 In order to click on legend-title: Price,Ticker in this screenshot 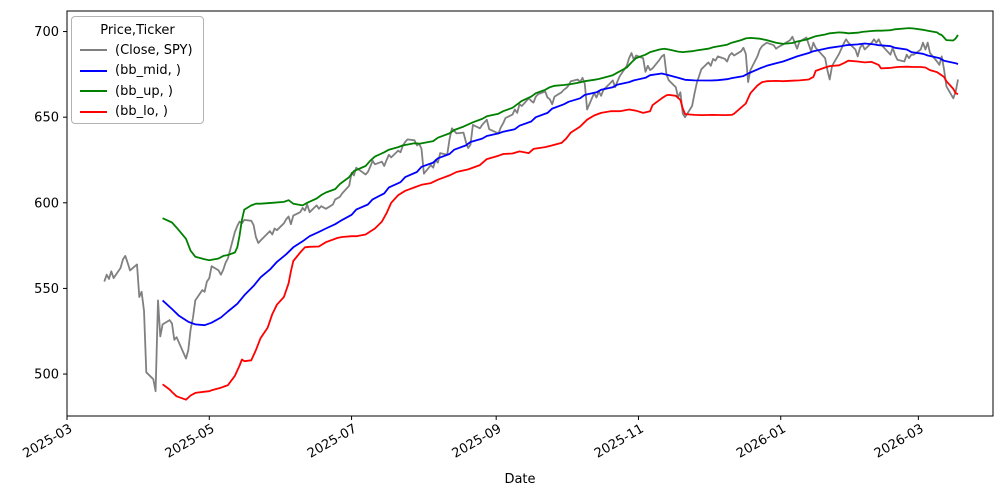, I will do `click(137, 30)`.